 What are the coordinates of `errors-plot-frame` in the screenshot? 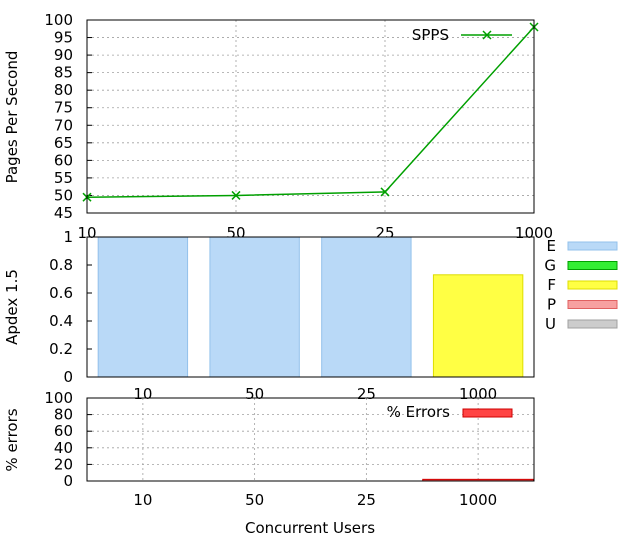 It's located at (310, 439).